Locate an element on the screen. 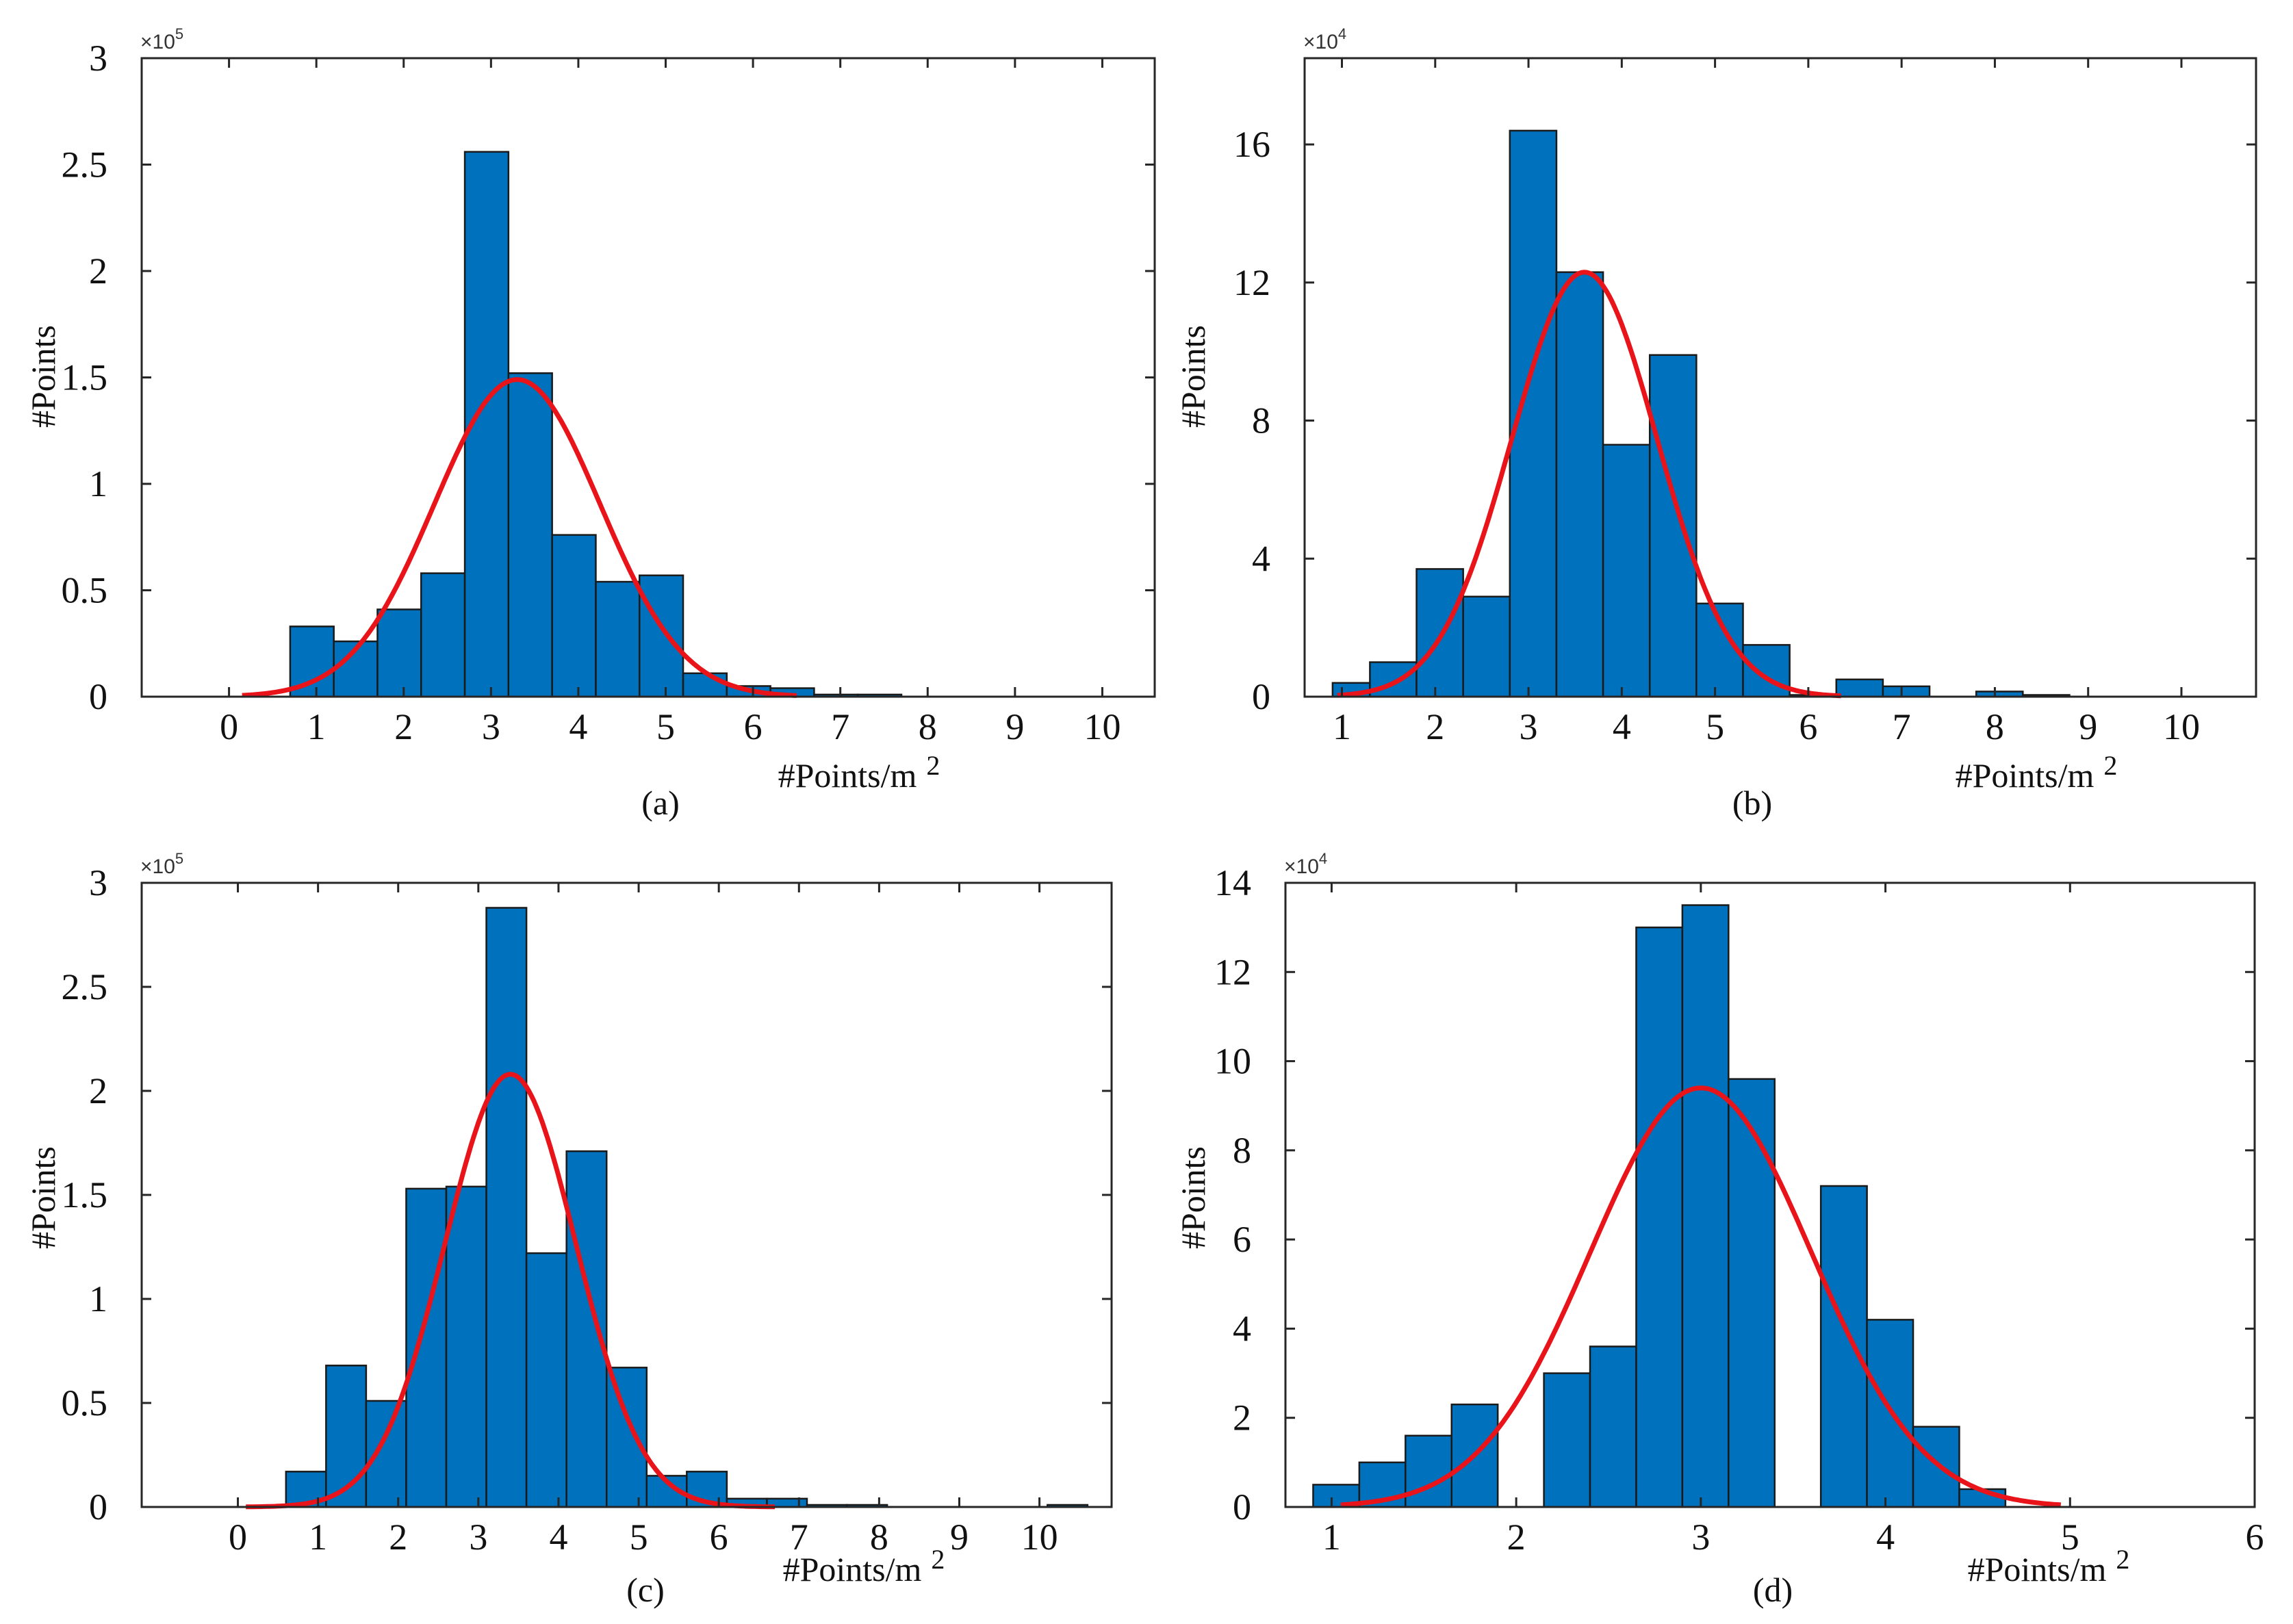 The image size is (2293, 1624). y-tick-label: 4 is located at coordinates (1242, 1328).